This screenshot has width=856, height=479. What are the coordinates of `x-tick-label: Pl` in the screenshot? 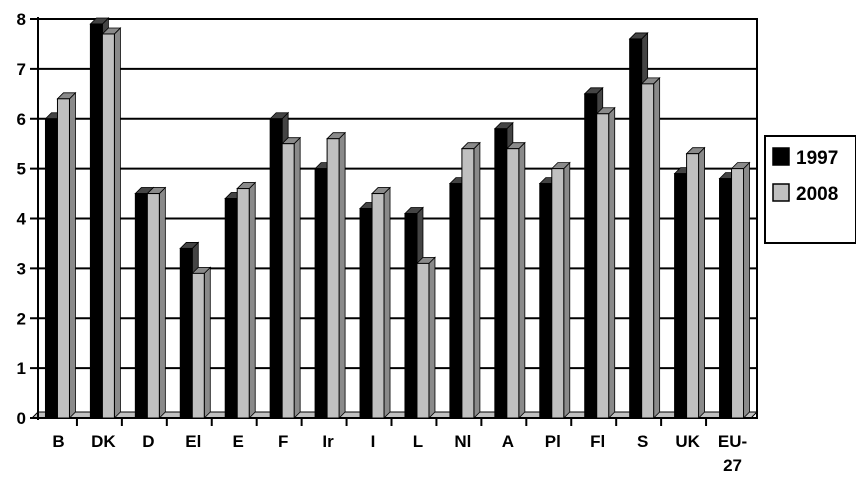 It's located at (553, 441).